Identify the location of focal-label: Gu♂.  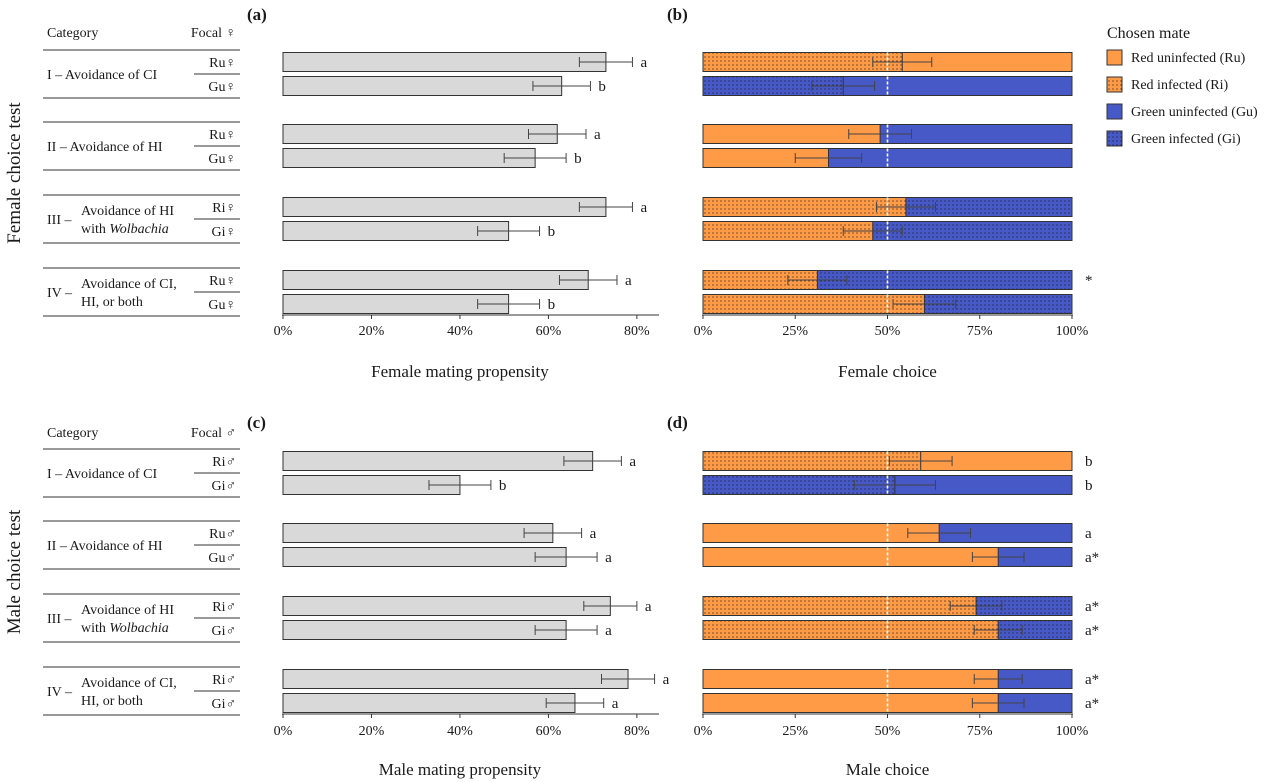
(222, 558).